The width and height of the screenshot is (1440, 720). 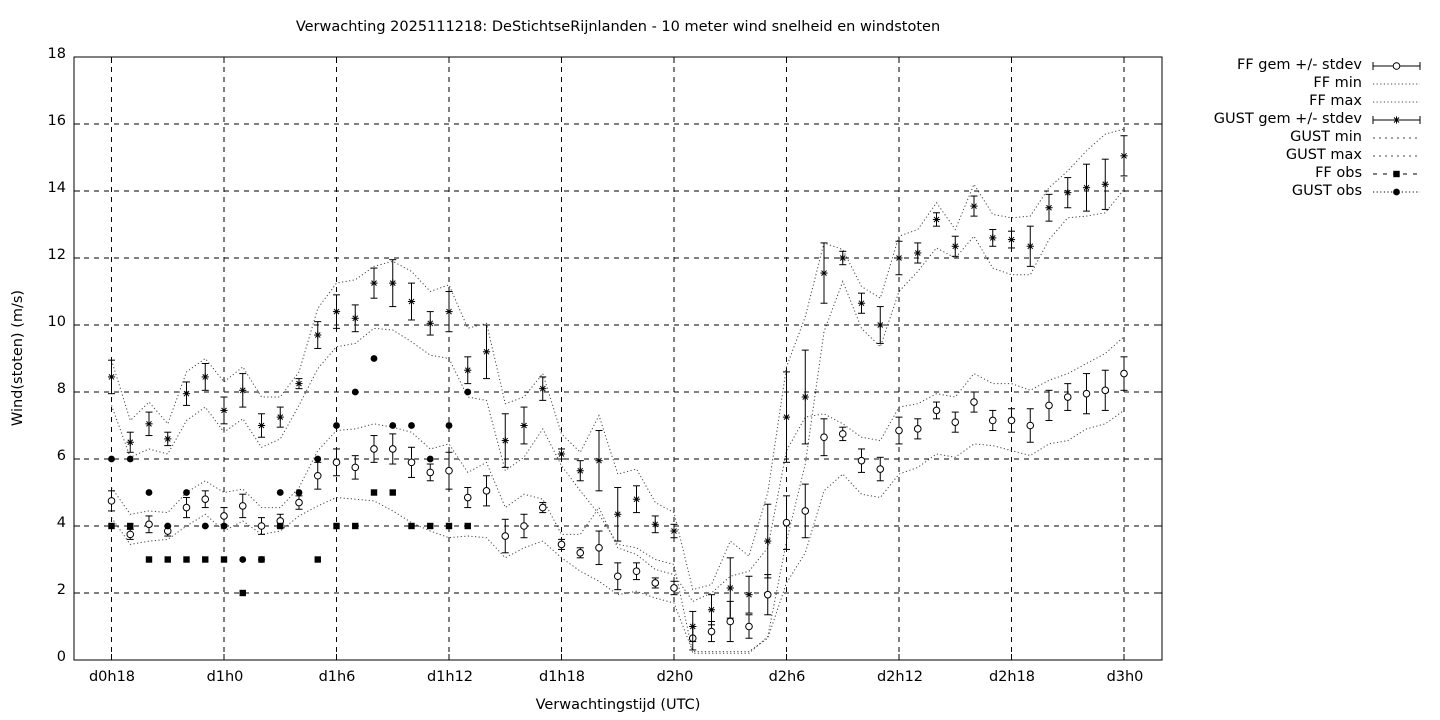 What do you see at coordinates (56, 54) in the screenshot?
I see `y-tick-label: 18` at bounding box center [56, 54].